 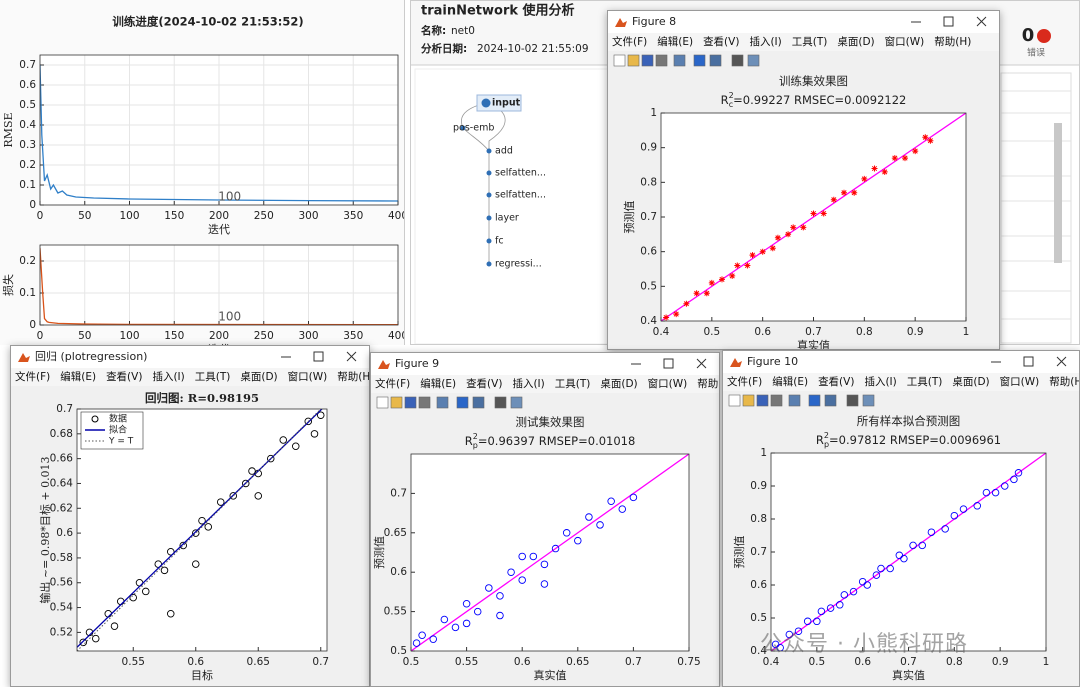 I want to click on stat-sup: 2, so click(x=731, y=95).